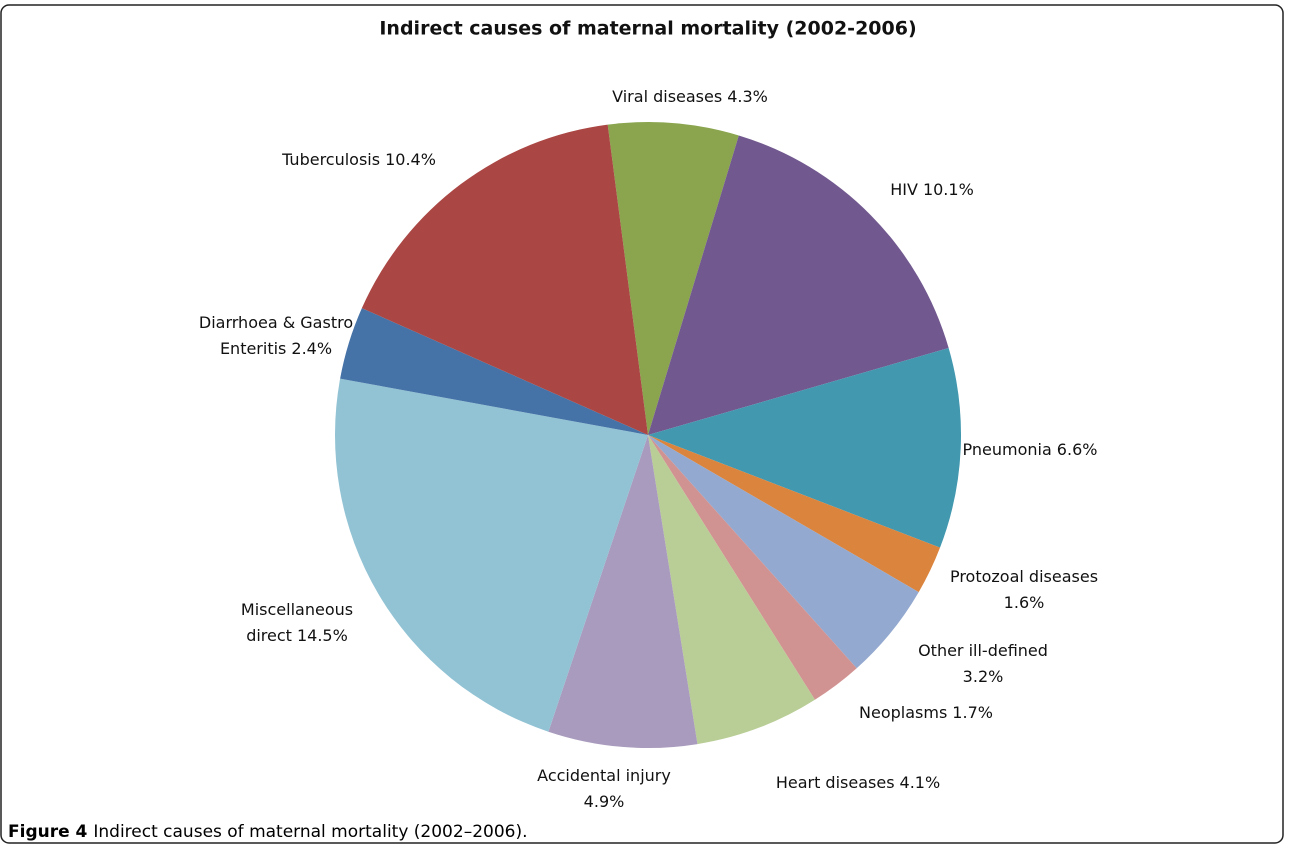 The image size is (1290, 851). What do you see at coordinates (48, 832) in the screenshot?
I see `caption-label: Figure 4` at bounding box center [48, 832].